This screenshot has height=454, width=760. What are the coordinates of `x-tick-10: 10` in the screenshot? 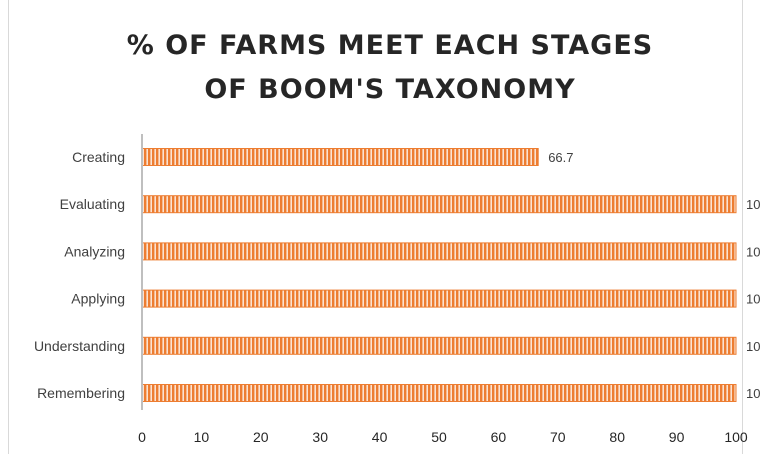 It's located at (202, 437).